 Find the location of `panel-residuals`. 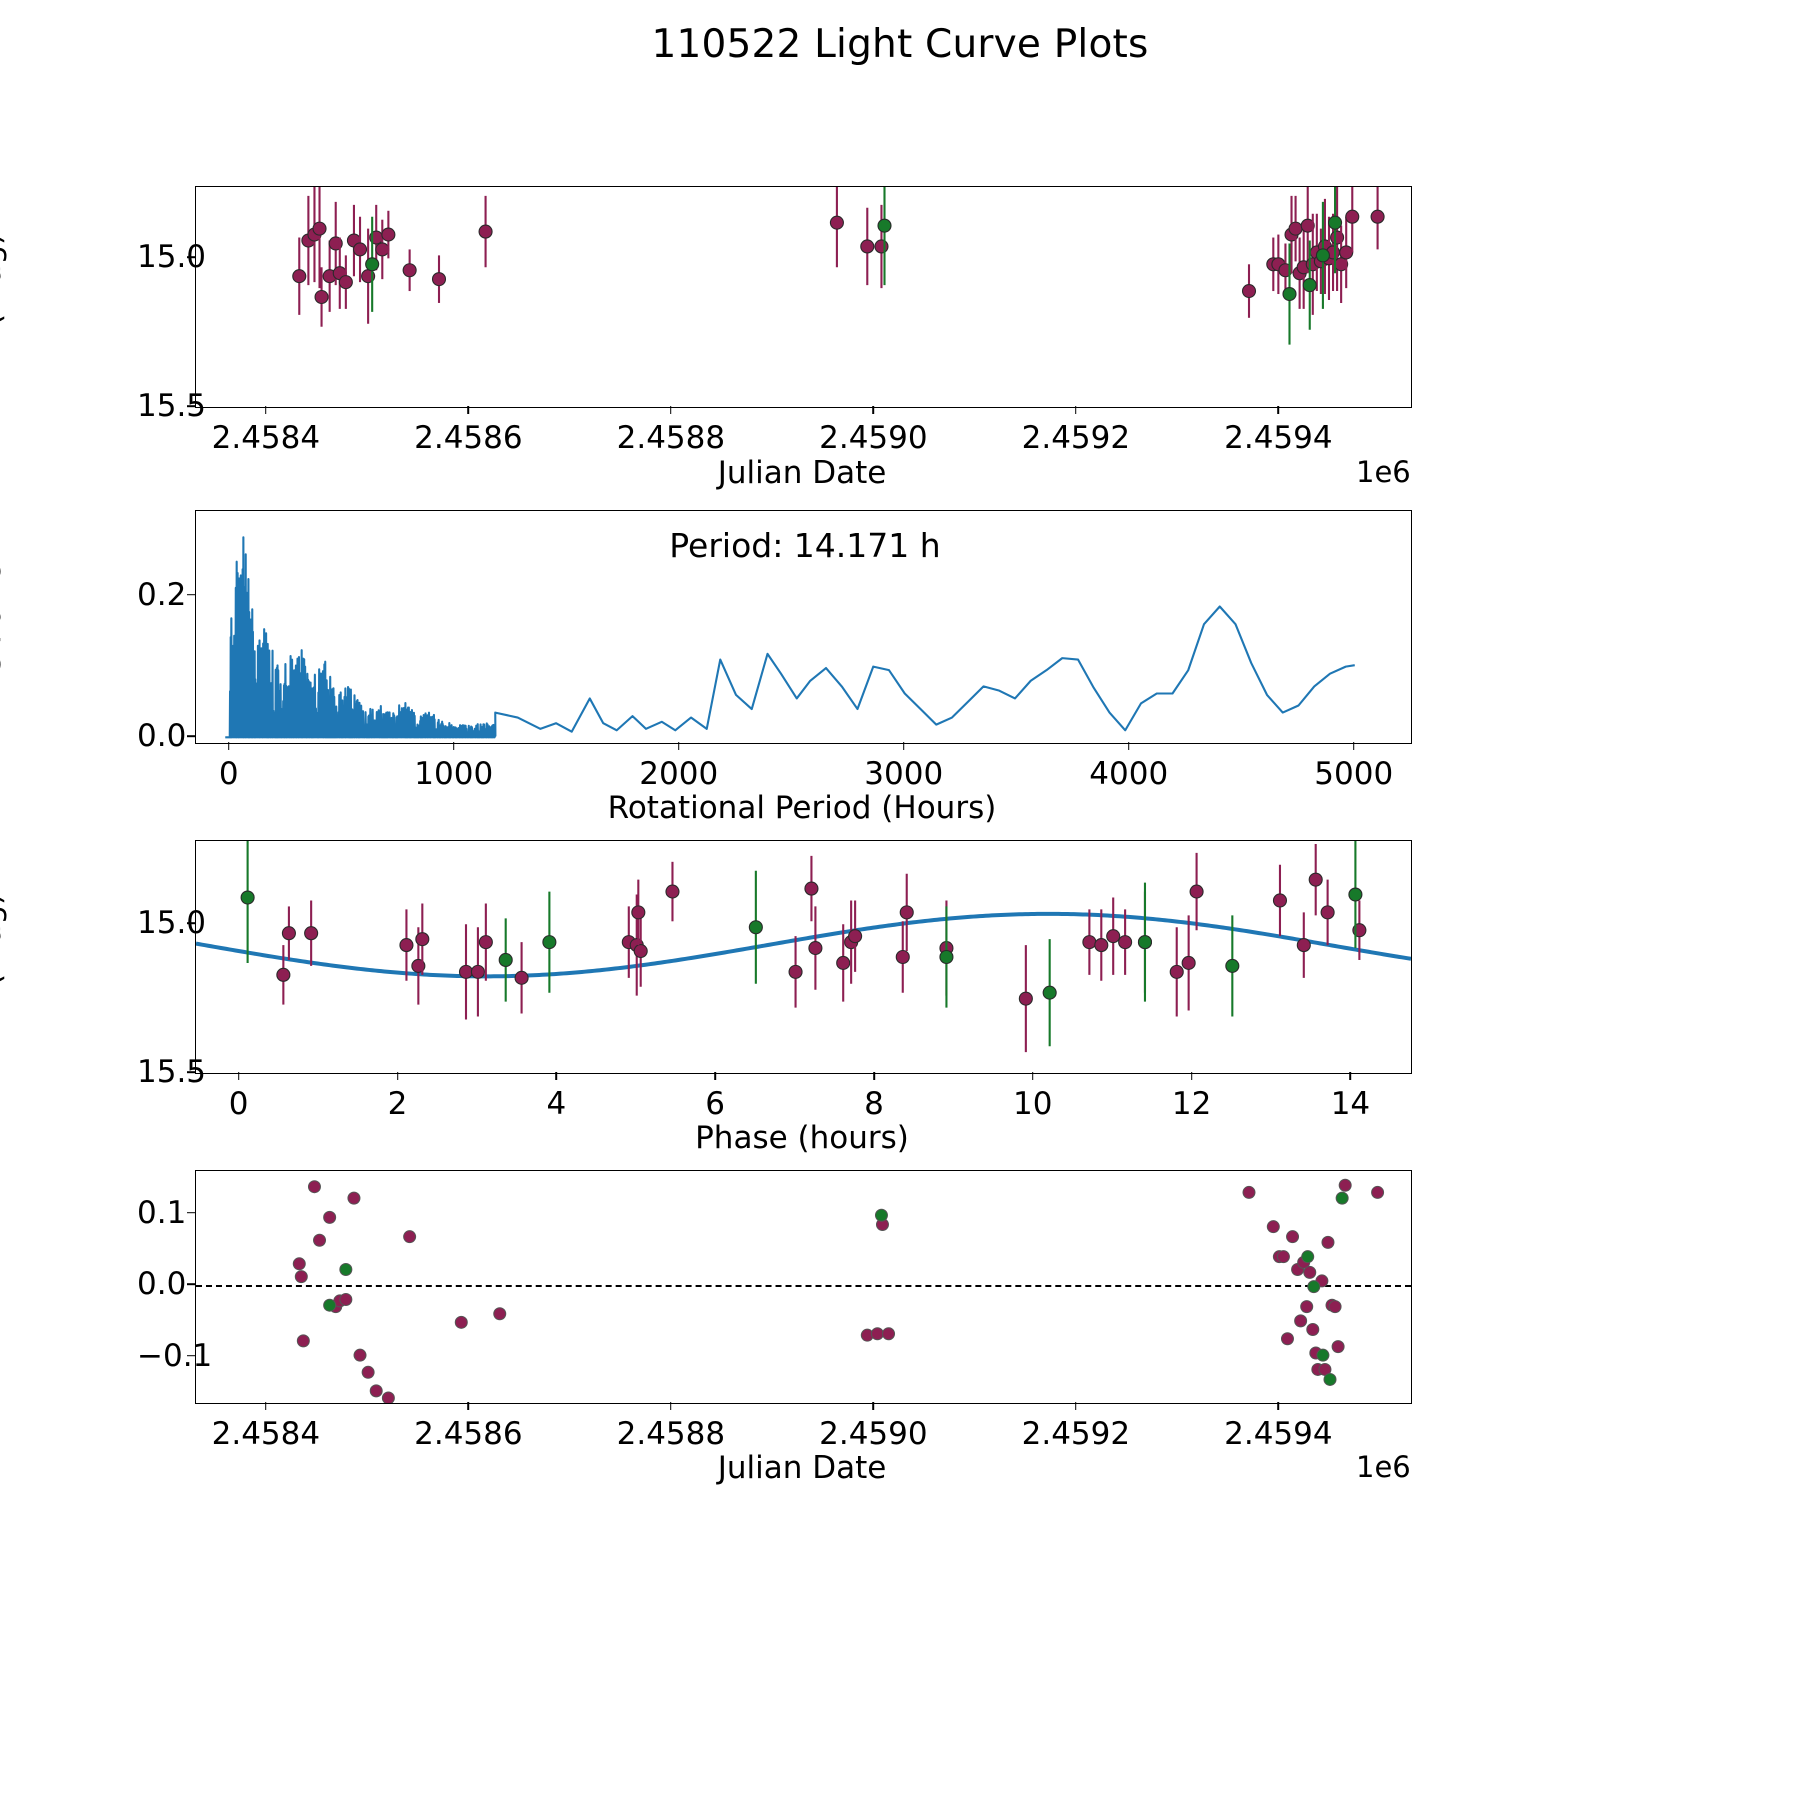

panel-residuals is located at coordinates (803, 1287).